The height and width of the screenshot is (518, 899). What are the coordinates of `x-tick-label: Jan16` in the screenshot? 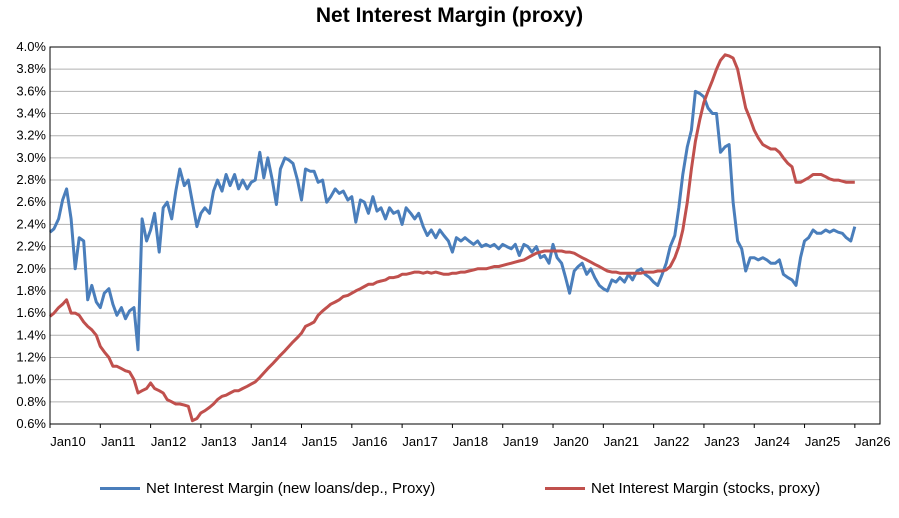 It's located at (369, 441).